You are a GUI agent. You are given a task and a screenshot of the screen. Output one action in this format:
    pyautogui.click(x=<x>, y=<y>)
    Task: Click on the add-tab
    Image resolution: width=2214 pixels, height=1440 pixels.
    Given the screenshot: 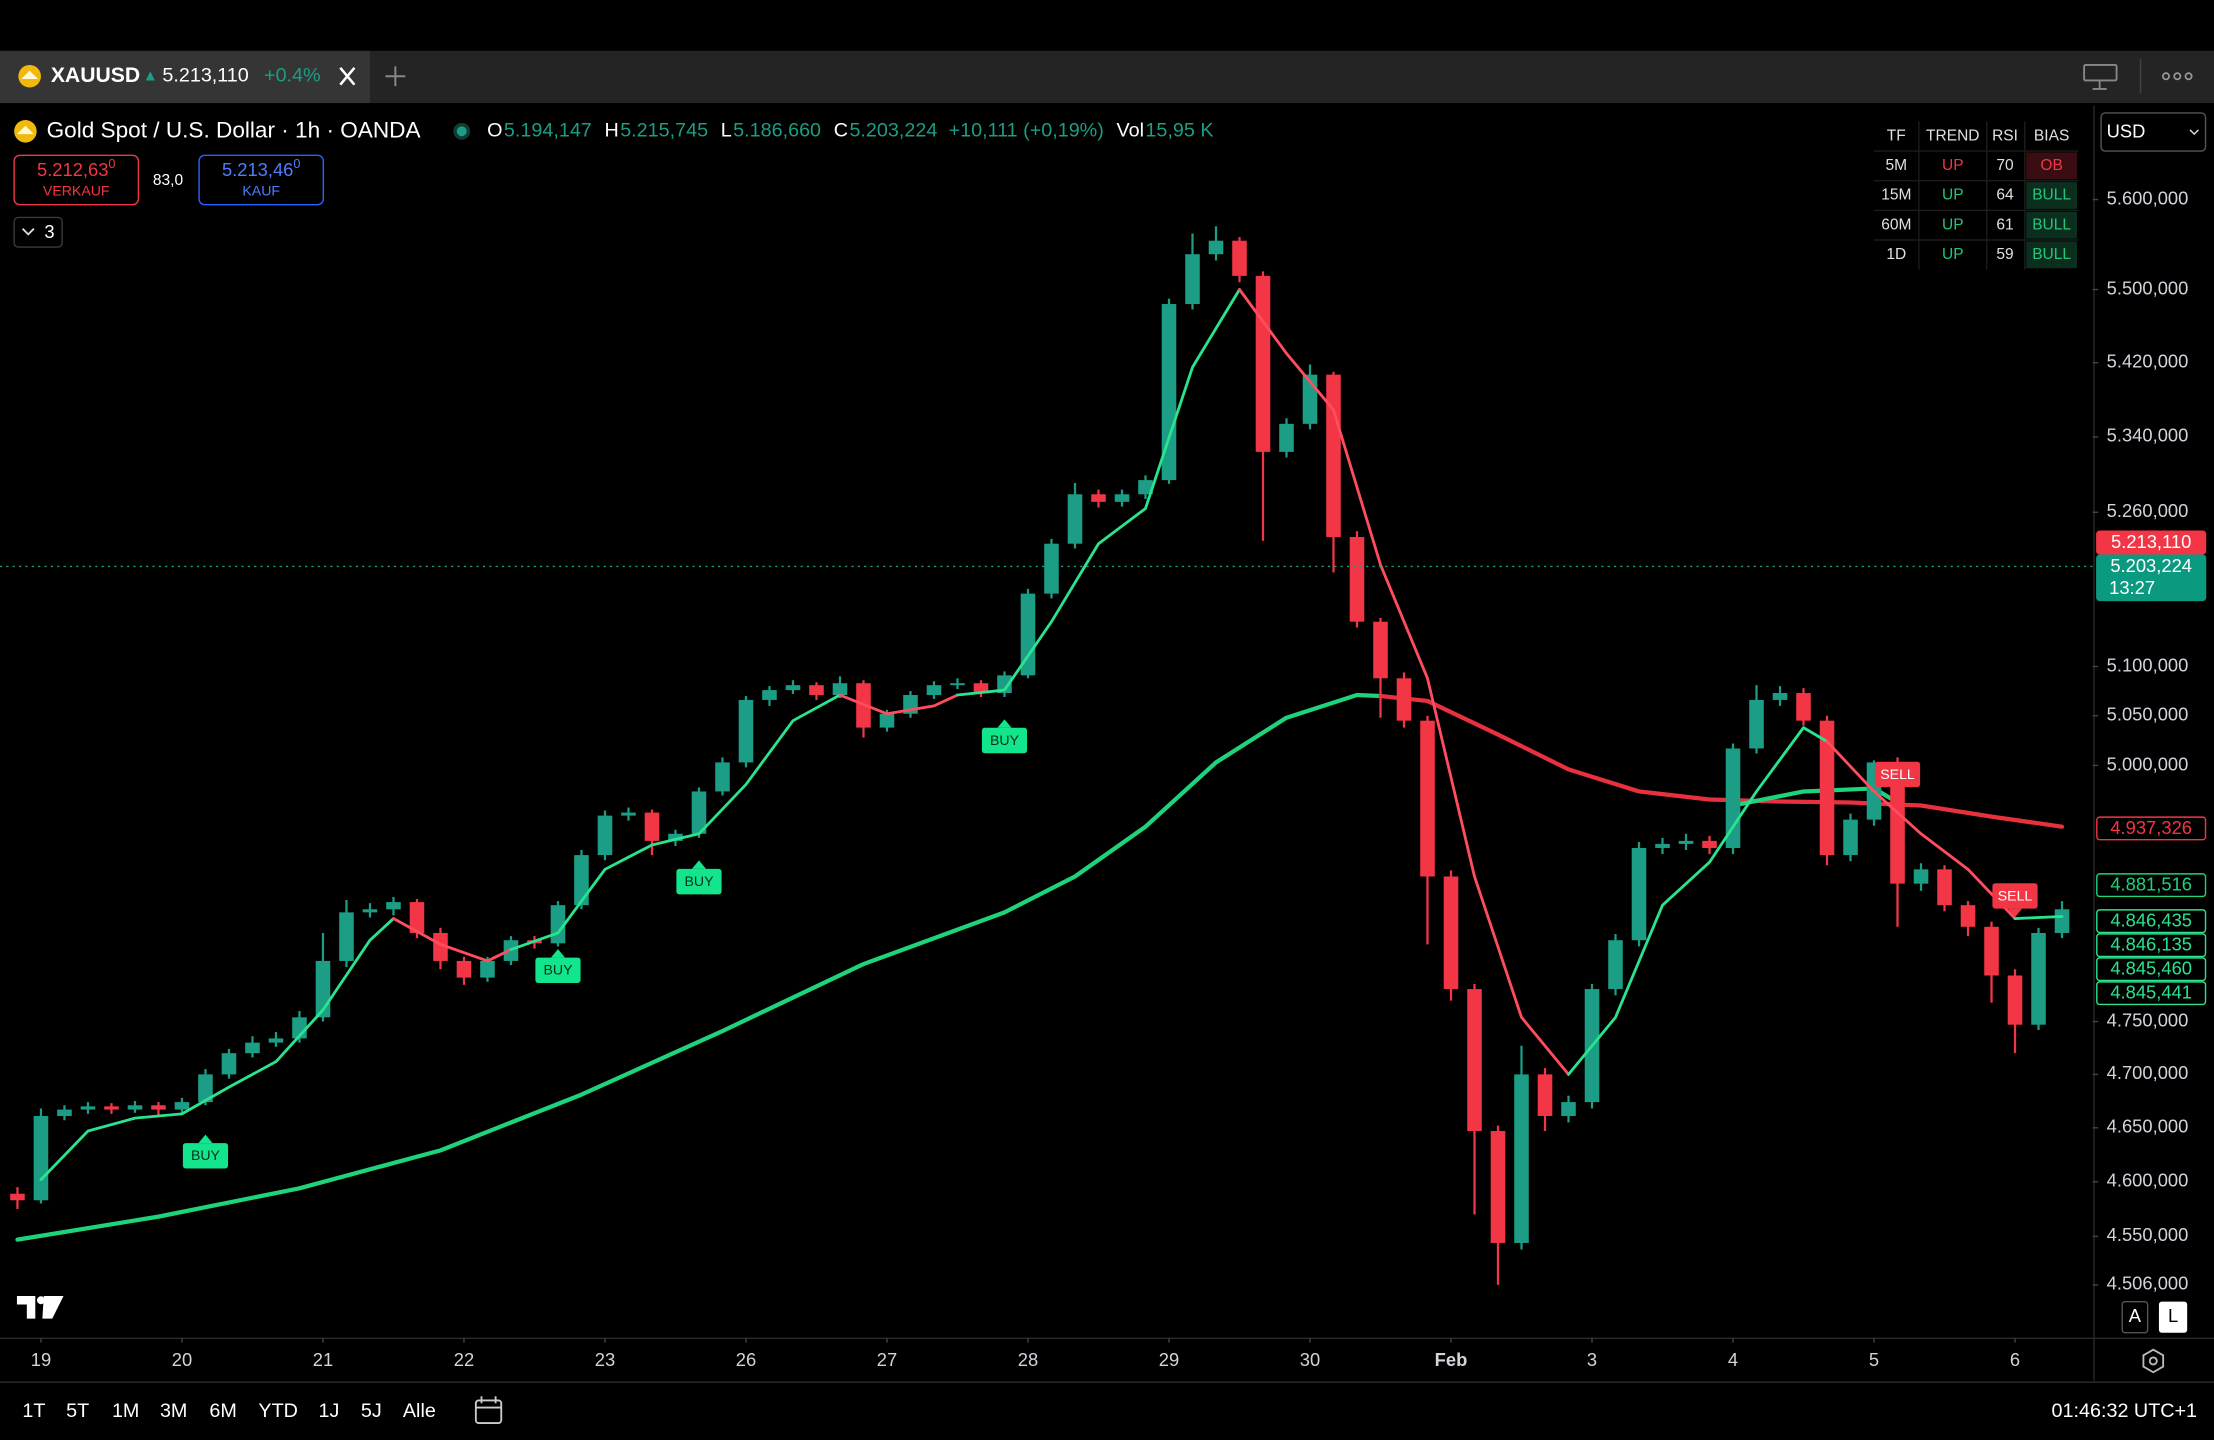 What is the action you would take?
    pyautogui.click(x=395, y=76)
    